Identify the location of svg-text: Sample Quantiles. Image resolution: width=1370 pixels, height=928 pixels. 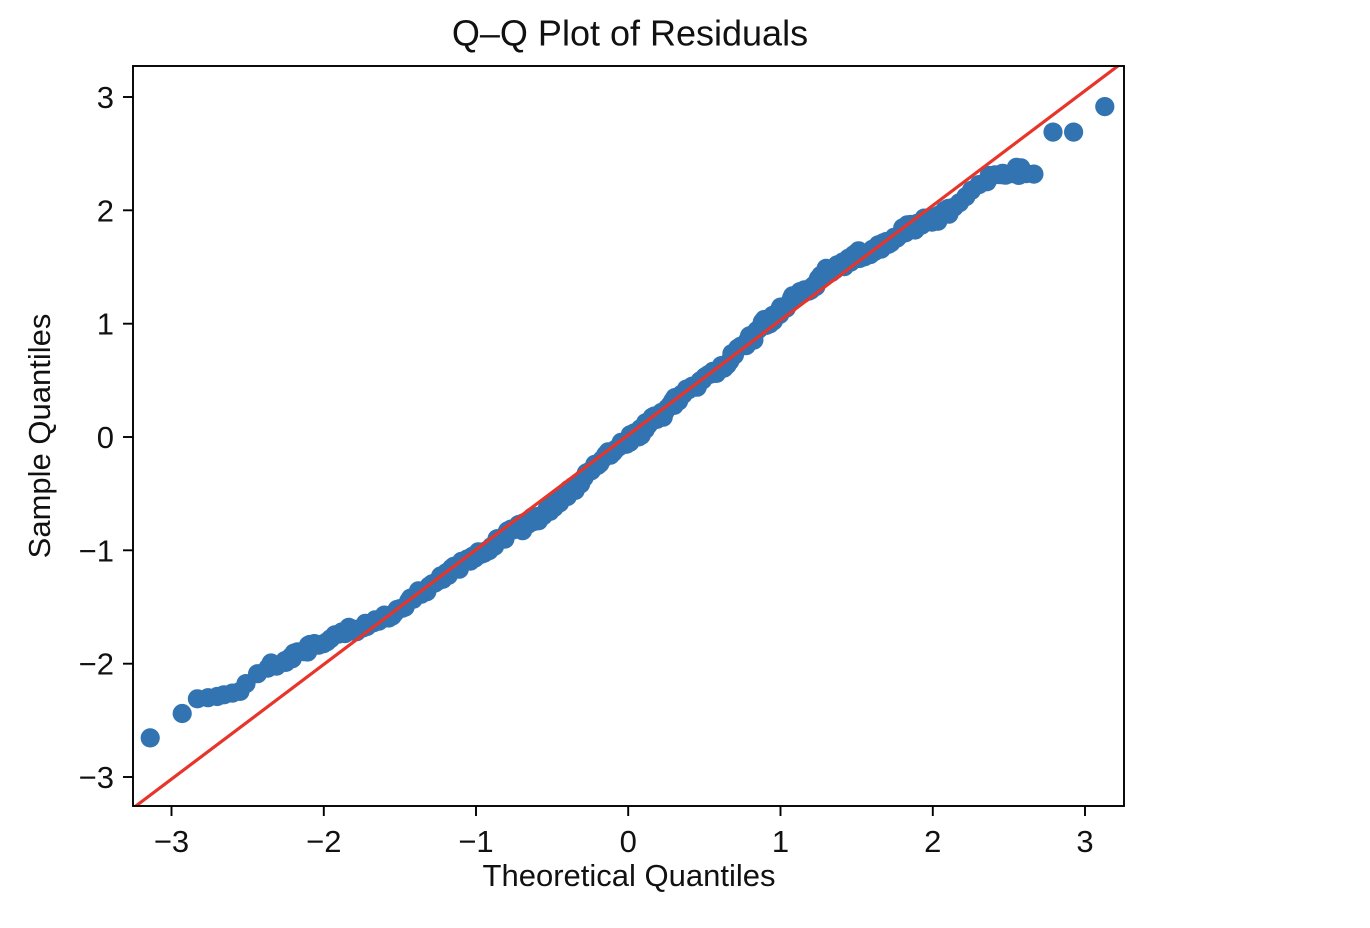
(39, 436).